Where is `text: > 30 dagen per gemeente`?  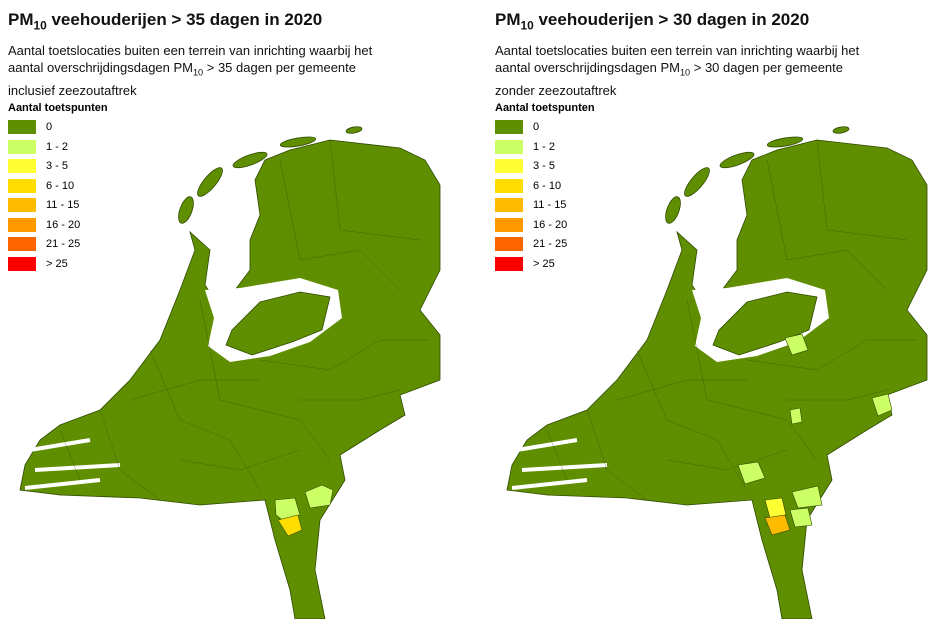 text: > 30 dagen per gemeente is located at coordinates (766, 67).